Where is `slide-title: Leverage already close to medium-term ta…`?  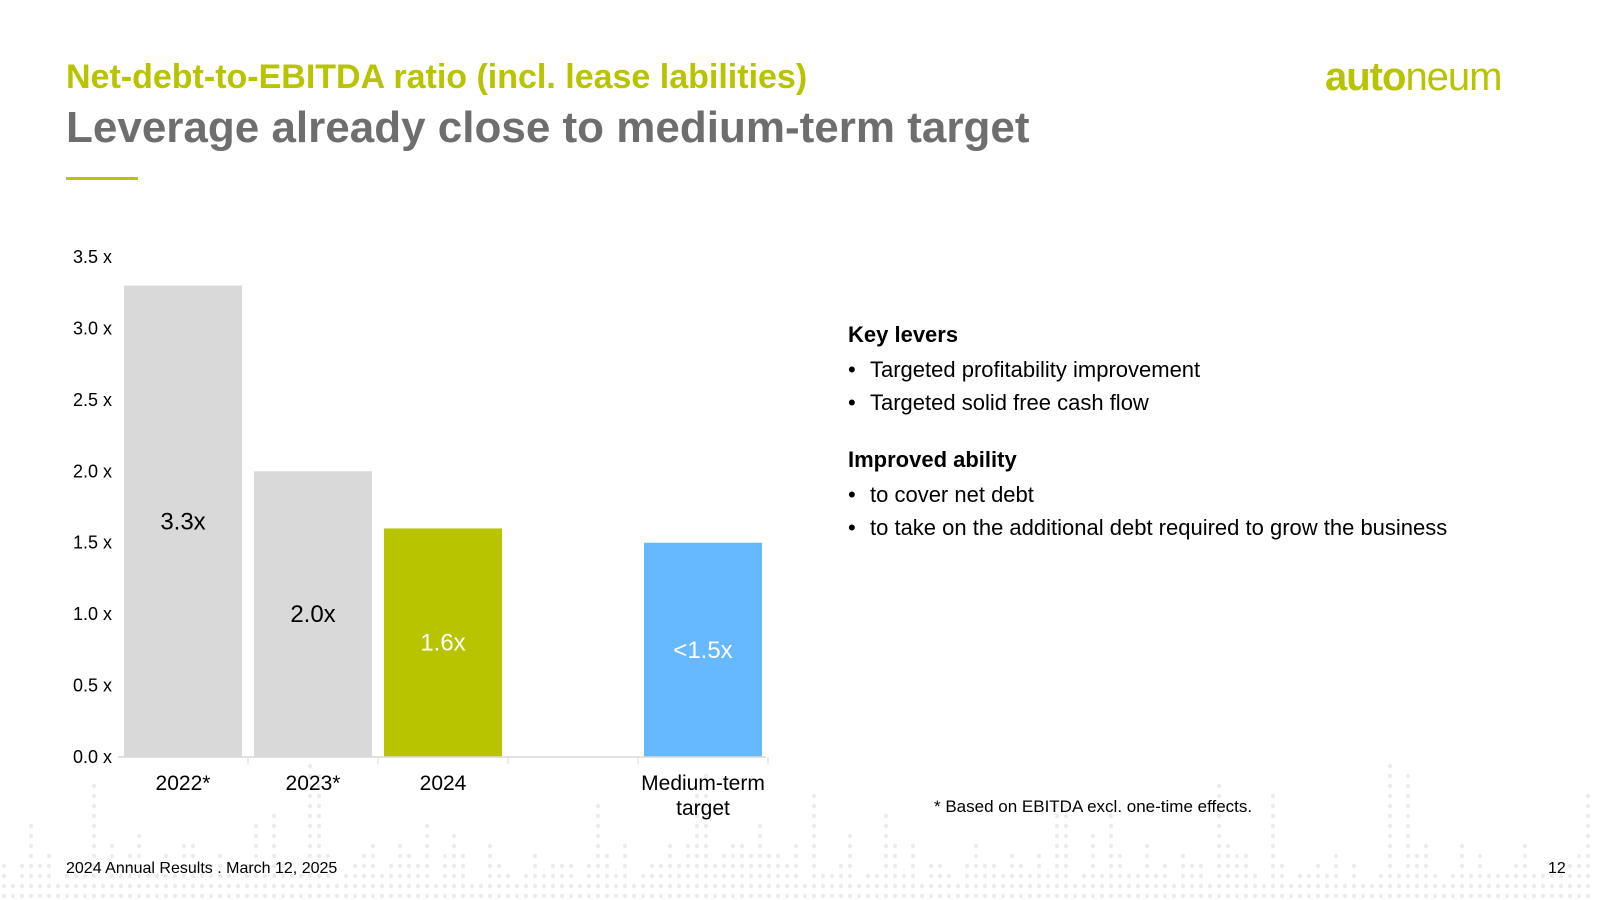 slide-title: Leverage already close to medium-term ta… is located at coordinates (548, 127).